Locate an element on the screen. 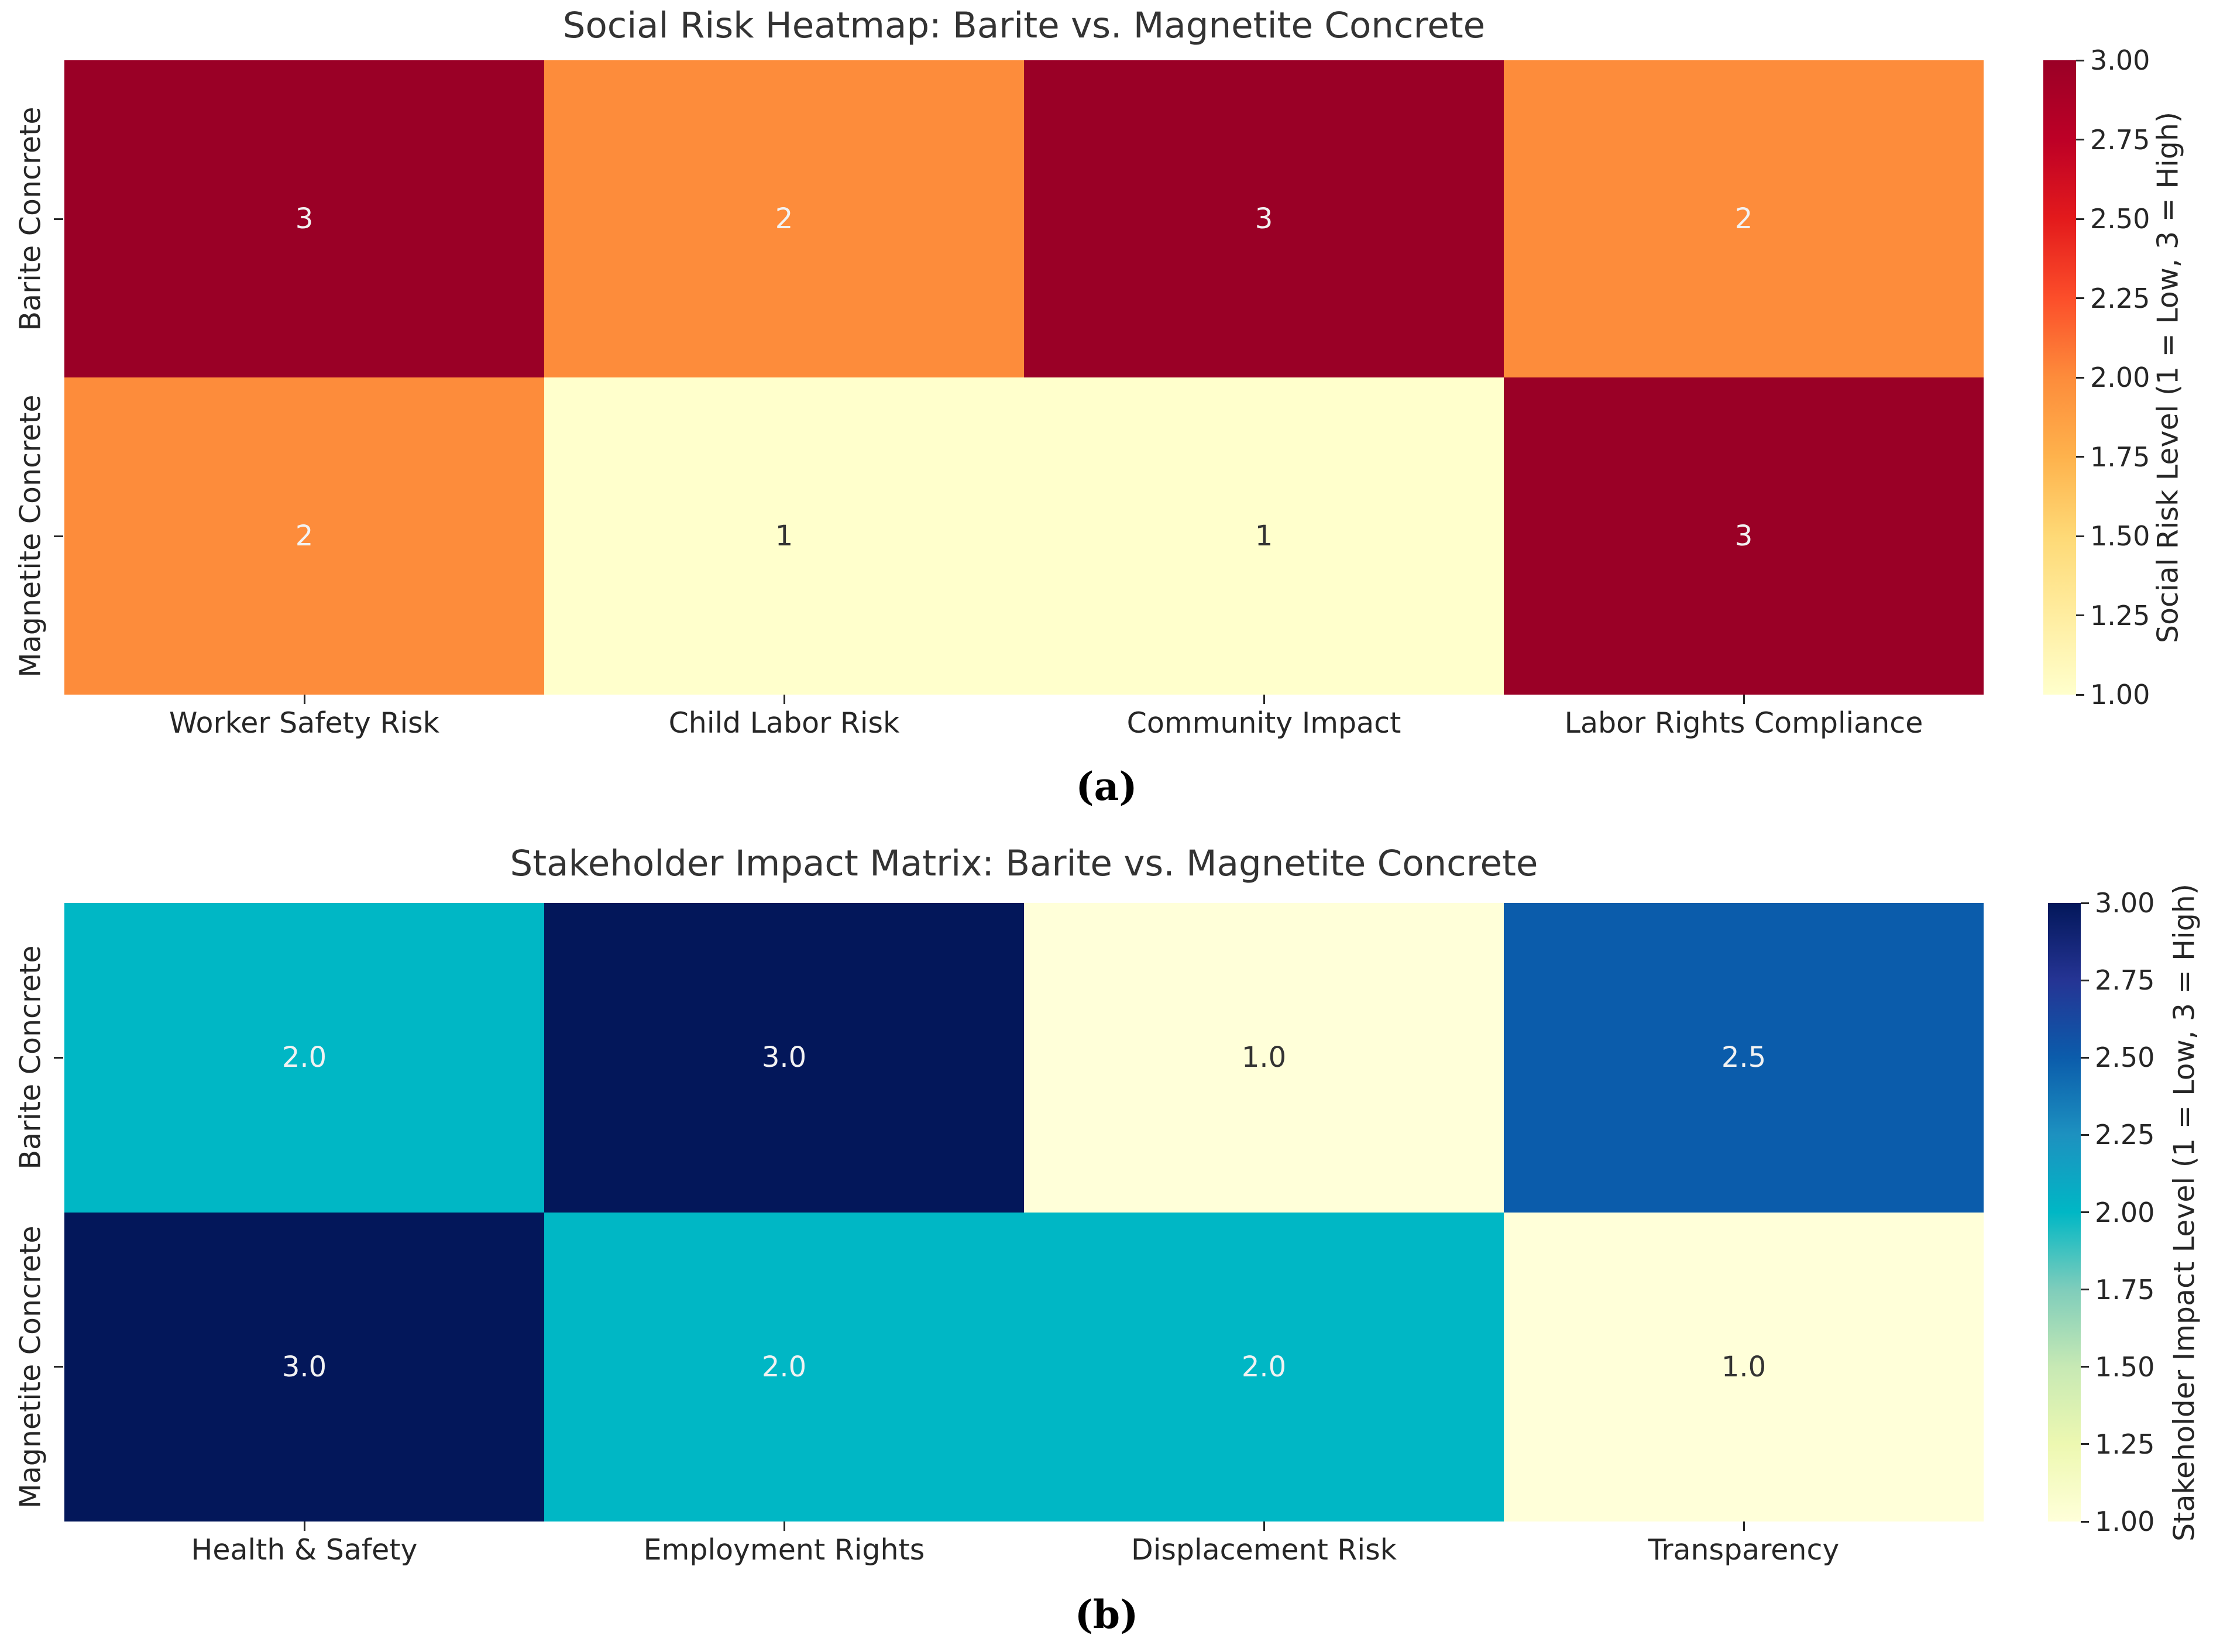 This screenshot has height=1652, width=2213. cell-value: 2.5 is located at coordinates (1744, 1057).